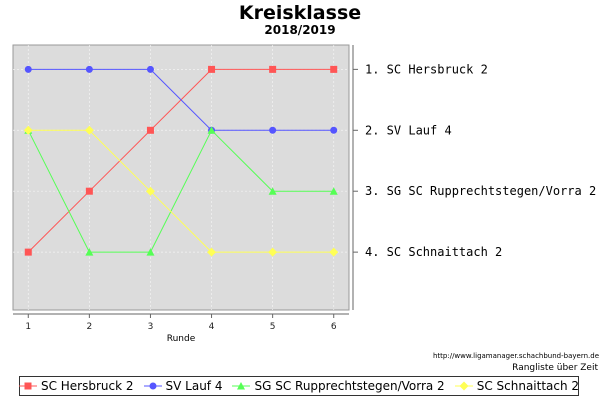 The image size is (600, 400). What do you see at coordinates (151, 327) in the screenshot?
I see `x-tick-label: 3` at bounding box center [151, 327].